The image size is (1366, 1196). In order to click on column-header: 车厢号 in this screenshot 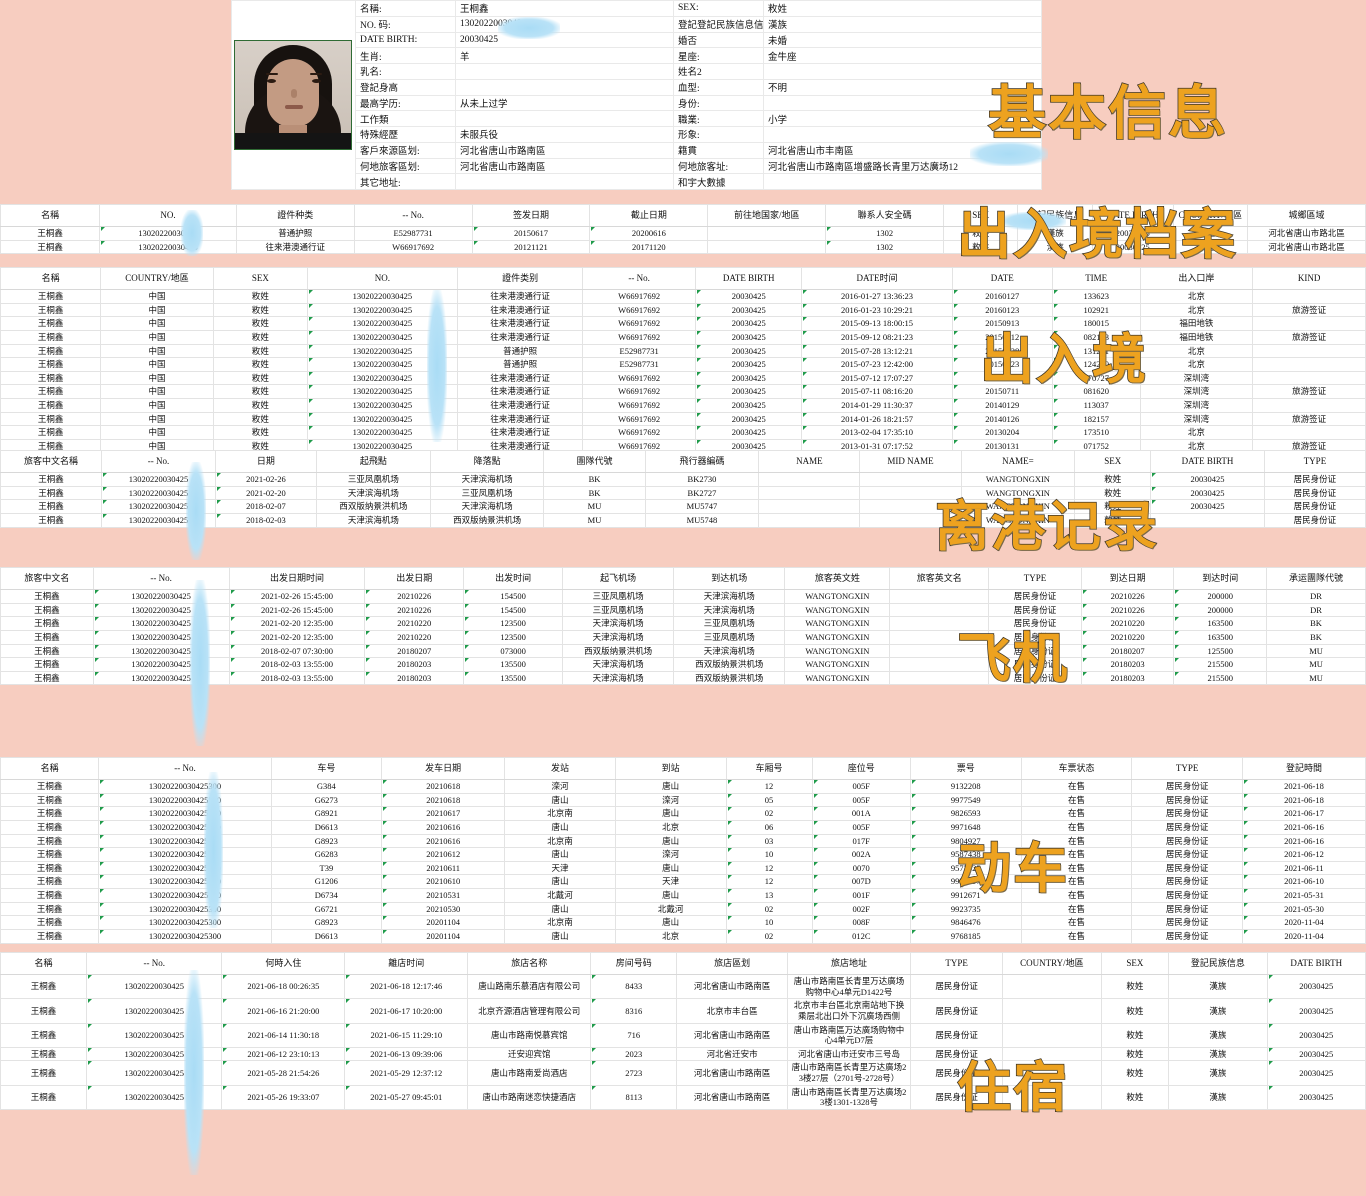, I will do `click(769, 768)`.